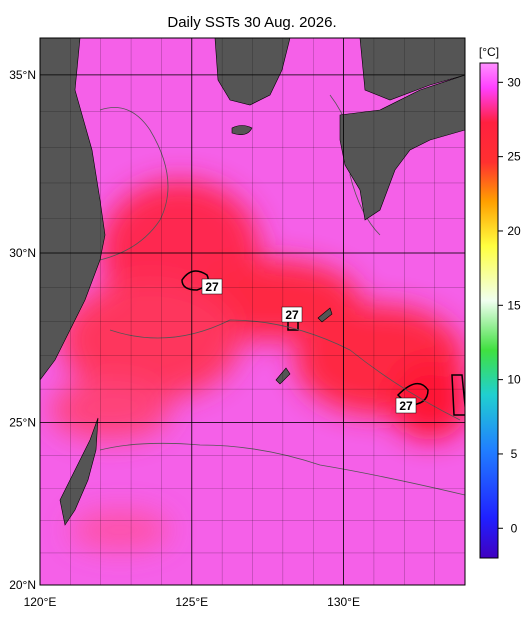 This screenshot has width=528, height=617. I want to click on colorbar, so click(489, 310).